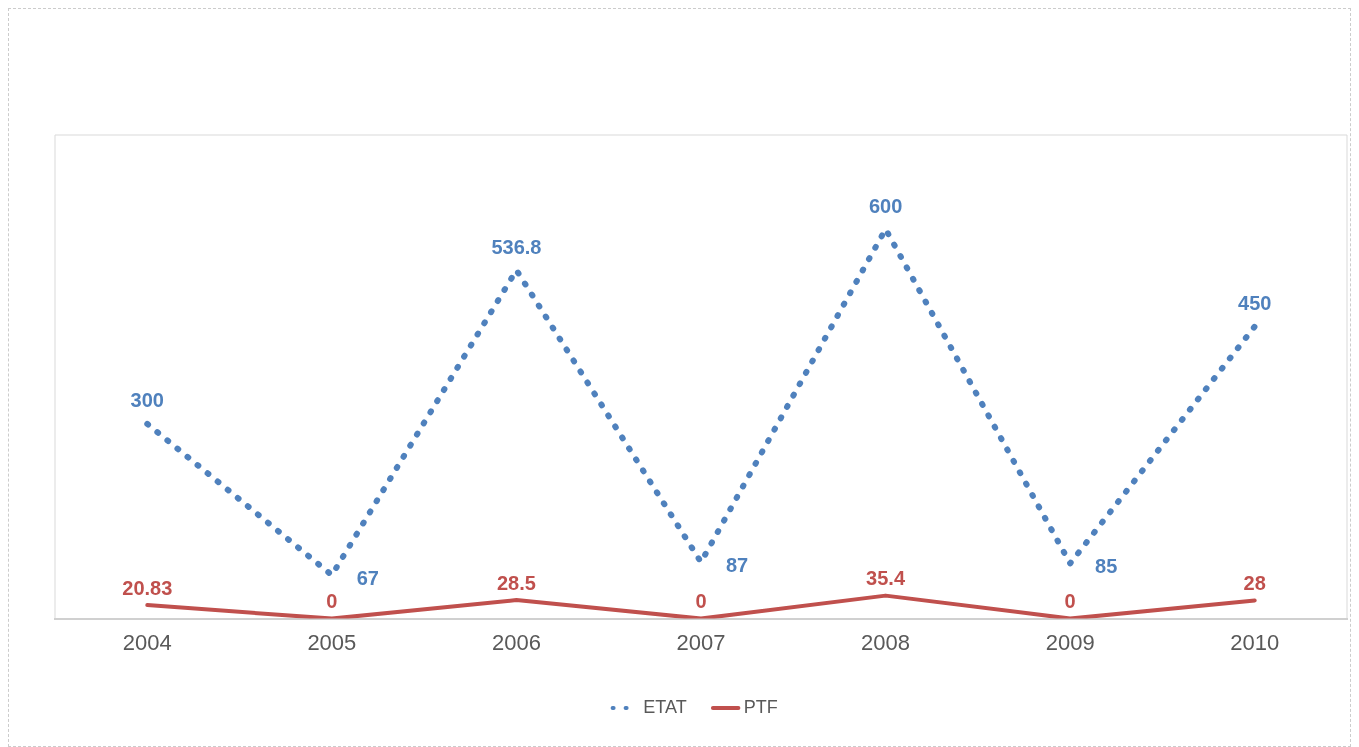 Image resolution: width=1359 pixels, height=747 pixels. Describe the element at coordinates (1255, 642) in the screenshot. I see `x-tick-label: 2010` at that location.